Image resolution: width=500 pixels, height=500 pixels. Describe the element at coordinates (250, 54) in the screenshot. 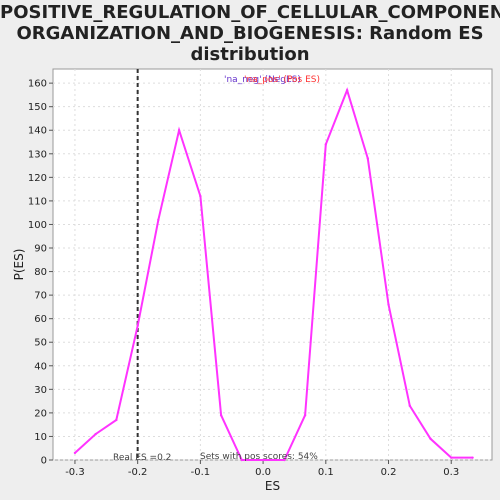

I see `chart-title-line-3: distribution` at that location.